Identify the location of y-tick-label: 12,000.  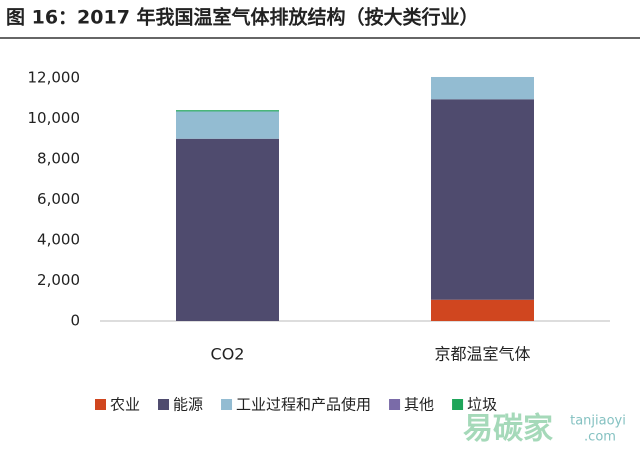
(54, 78).